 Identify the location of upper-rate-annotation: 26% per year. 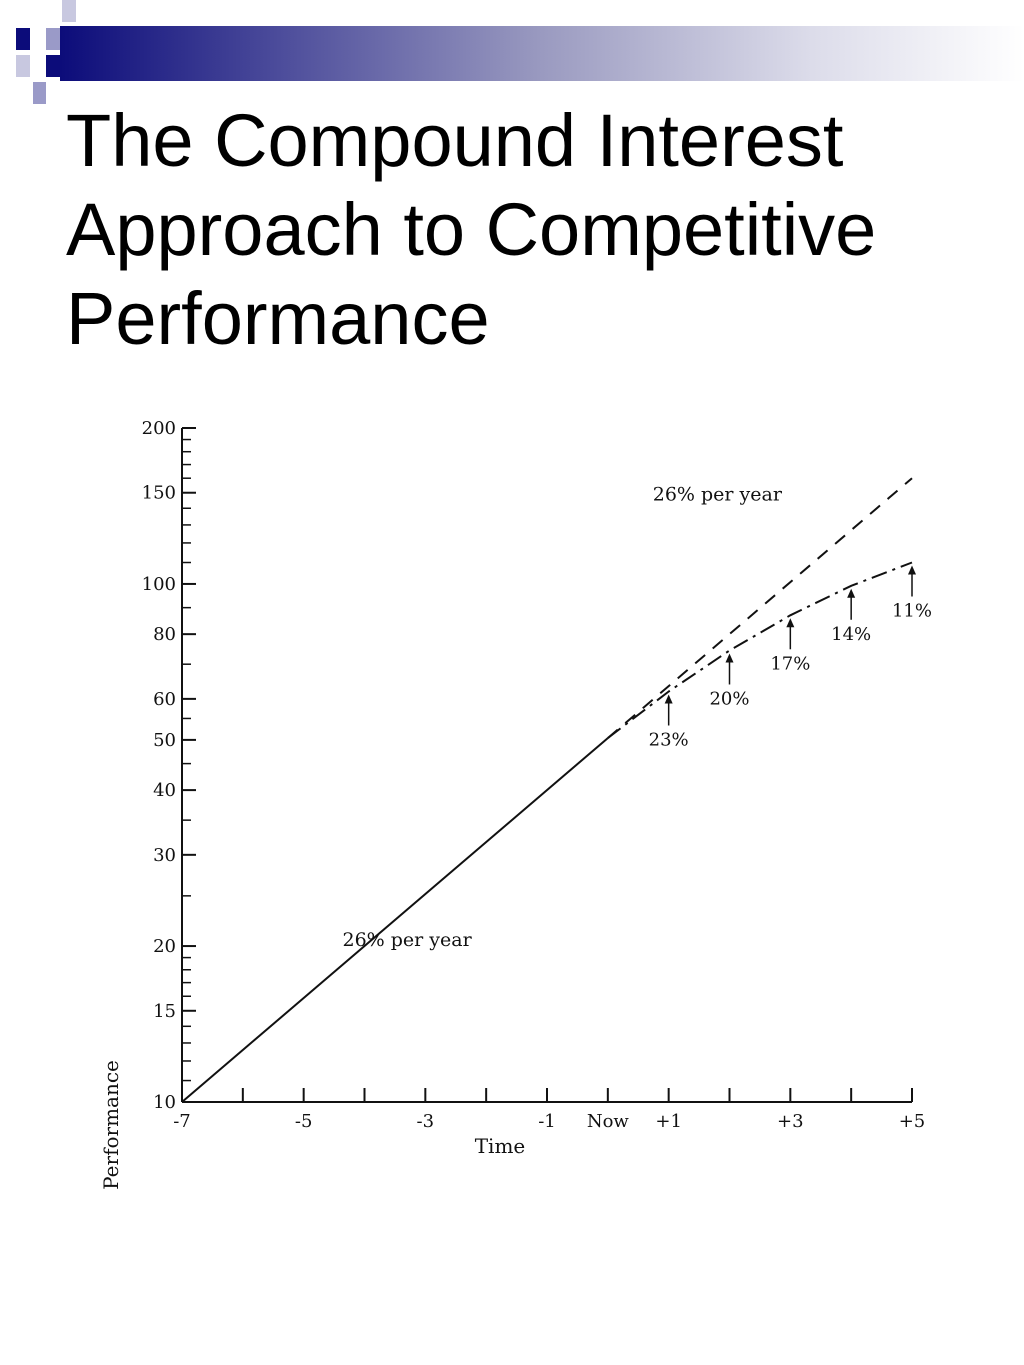
(718, 494).